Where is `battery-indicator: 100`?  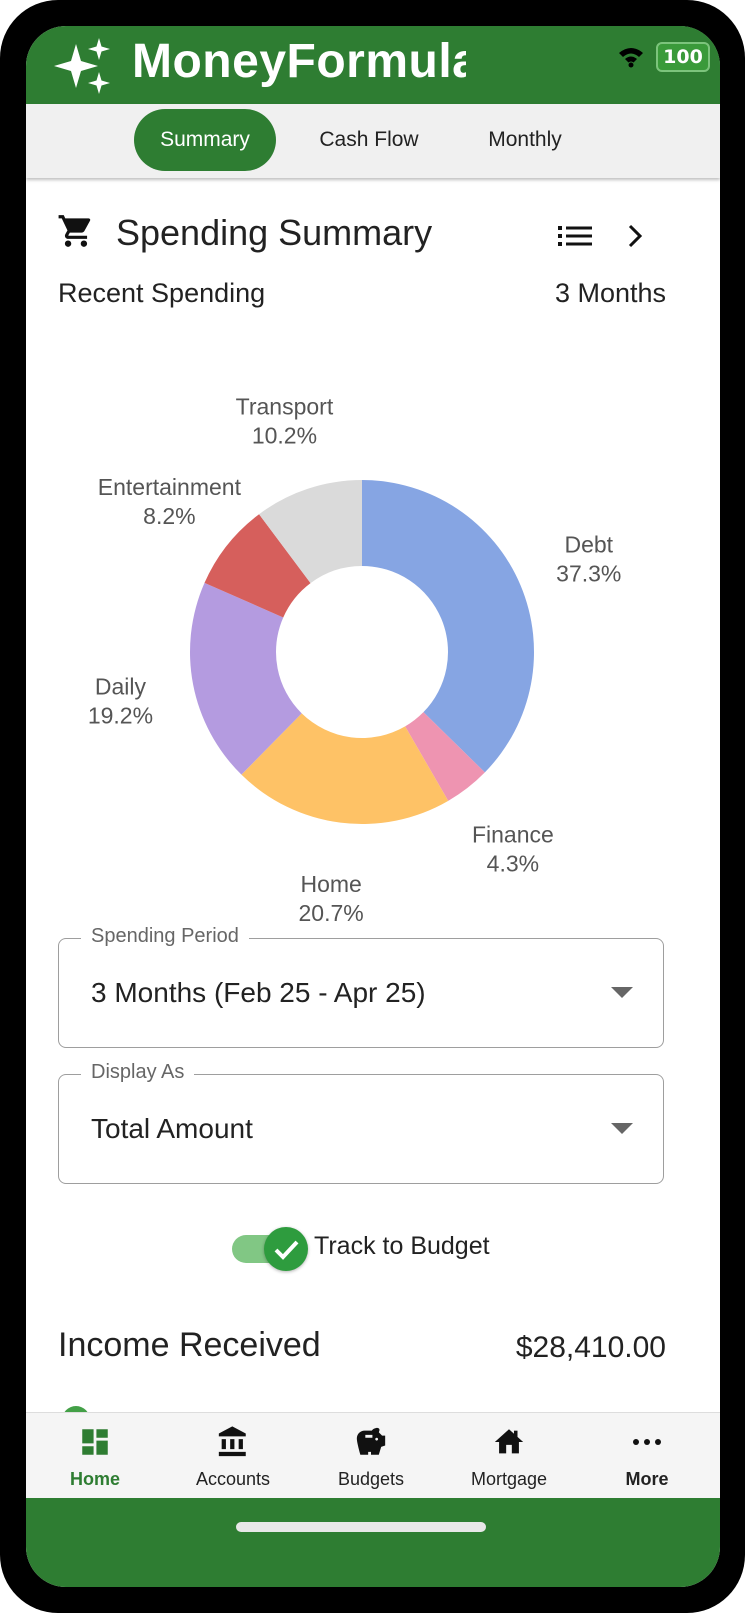
battery-indicator: 100 is located at coordinates (683, 57).